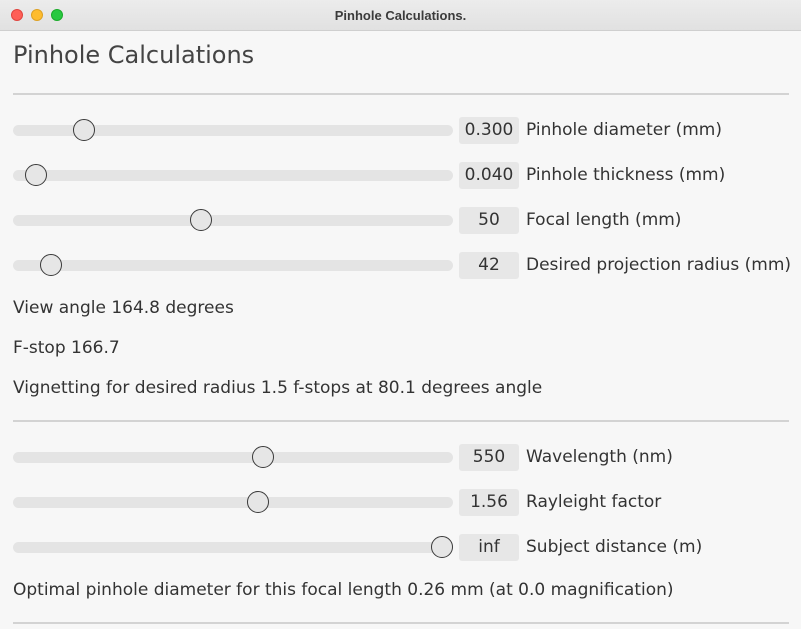 Image resolution: width=801 pixels, height=629 pixels. I want to click on focal-length-slider, so click(233, 220).